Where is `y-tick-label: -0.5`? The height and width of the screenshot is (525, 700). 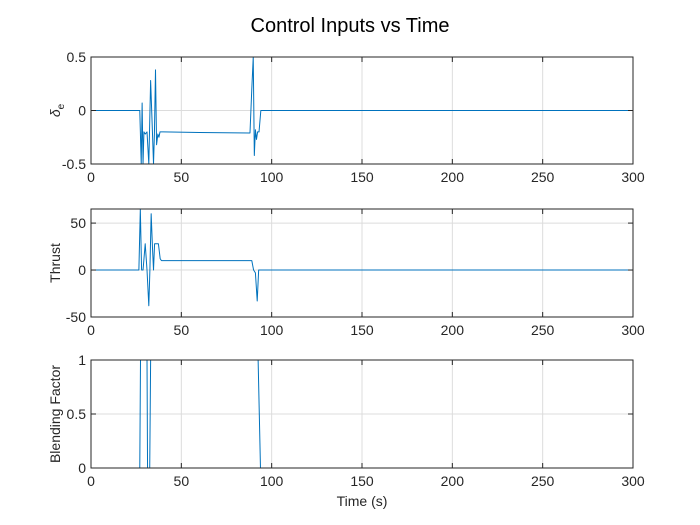 y-tick-label: -0.5 is located at coordinates (74, 164).